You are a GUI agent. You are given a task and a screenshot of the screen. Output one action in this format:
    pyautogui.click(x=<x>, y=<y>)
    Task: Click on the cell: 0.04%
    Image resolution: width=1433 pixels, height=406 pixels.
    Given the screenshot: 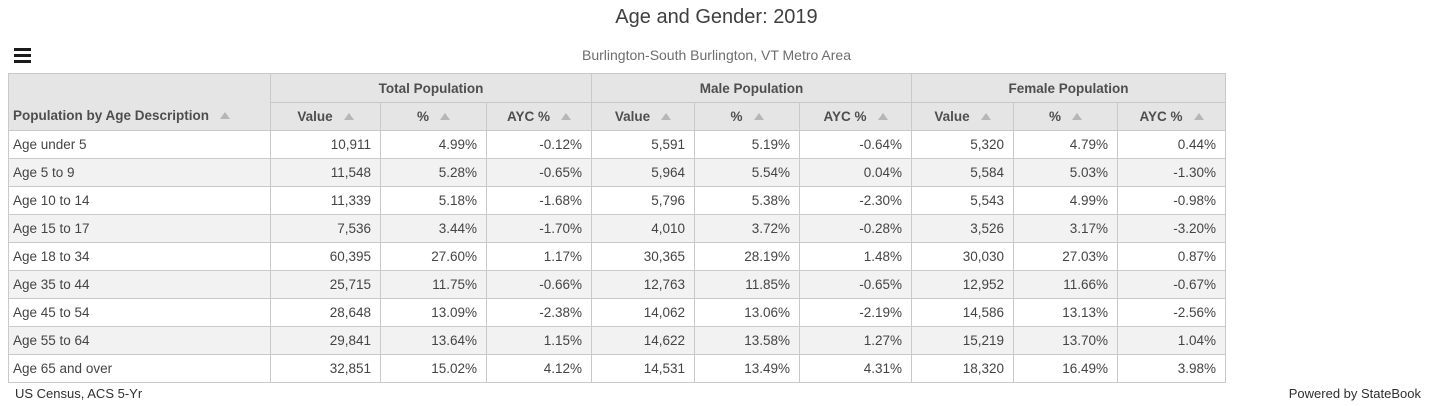 What is the action you would take?
    pyautogui.click(x=855, y=172)
    